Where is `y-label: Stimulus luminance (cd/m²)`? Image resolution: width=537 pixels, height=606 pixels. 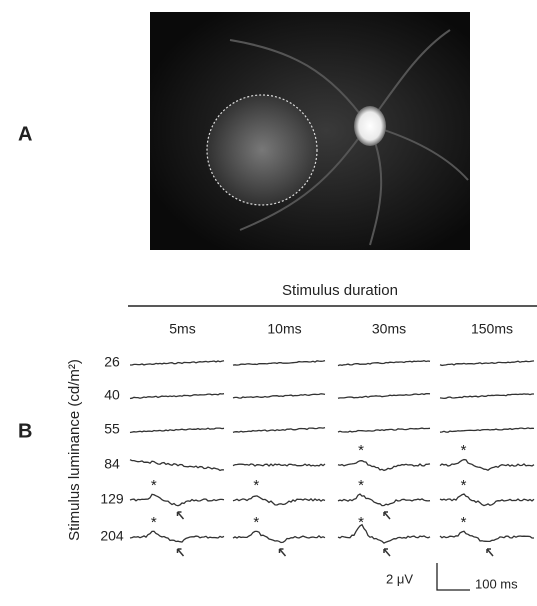 y-label: Stimulus luminance (cd/m²) is located at coordinates (74, 450).